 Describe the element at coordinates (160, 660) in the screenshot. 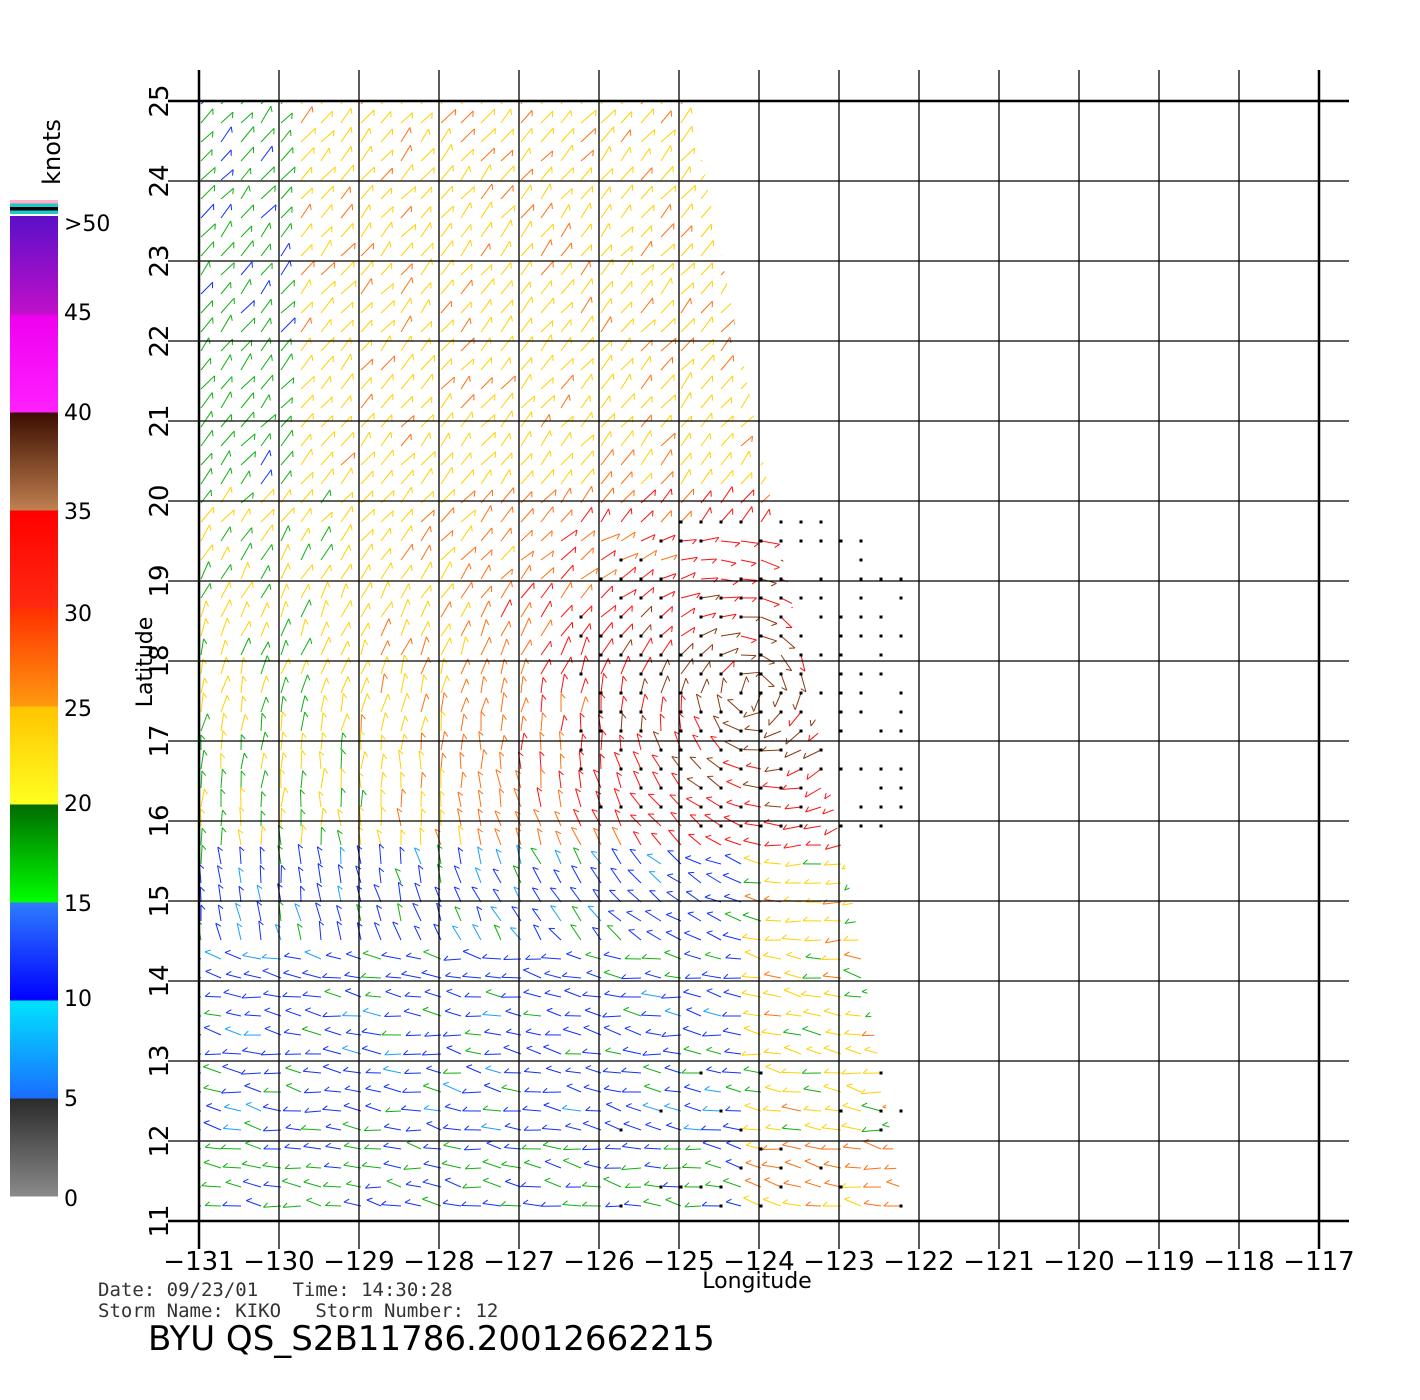

I see `latitude-tick-label: 18` at that location.